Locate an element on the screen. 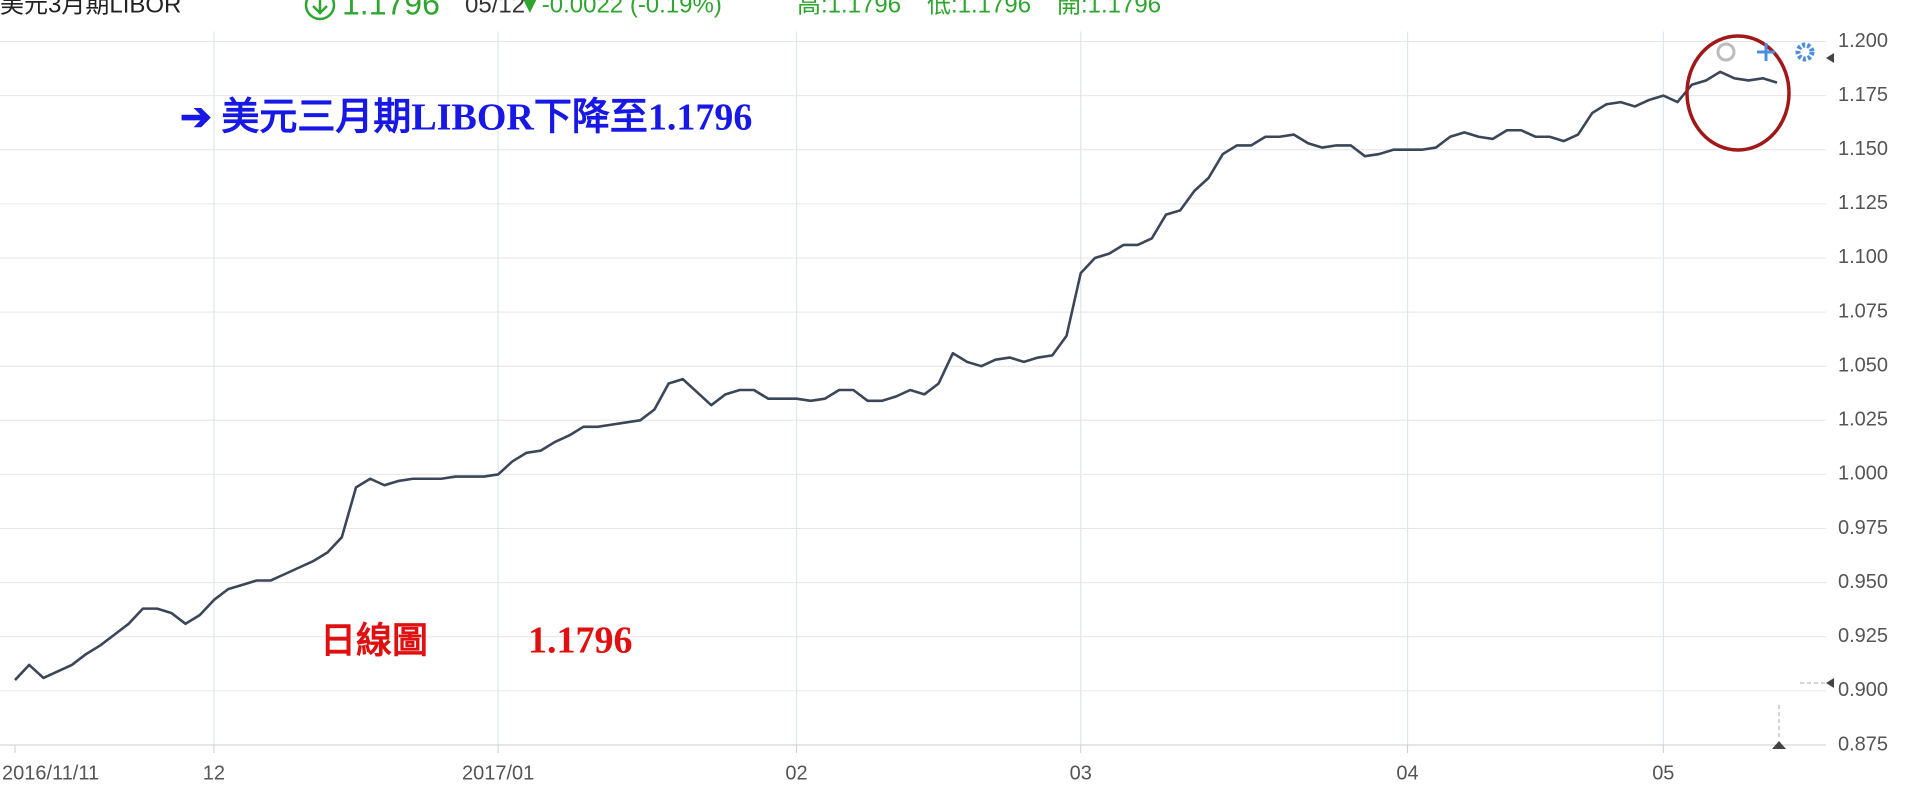 The image size is (1915, 786). y-tick-label: 1.150 is located at coordinates (1863, 149).